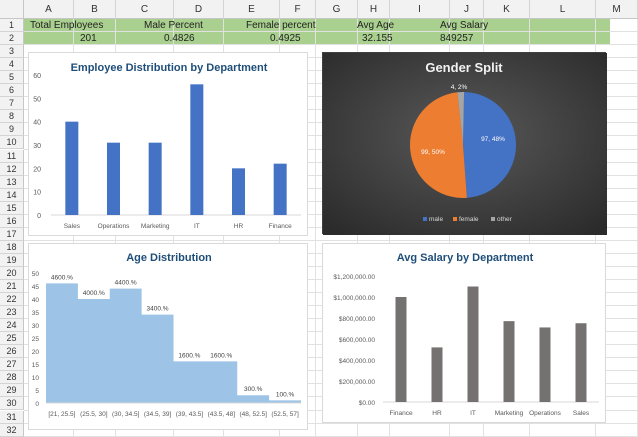  Describe the element at coordinates (563, 9) in the screenshot. I see `column-header-l: L` at that location.